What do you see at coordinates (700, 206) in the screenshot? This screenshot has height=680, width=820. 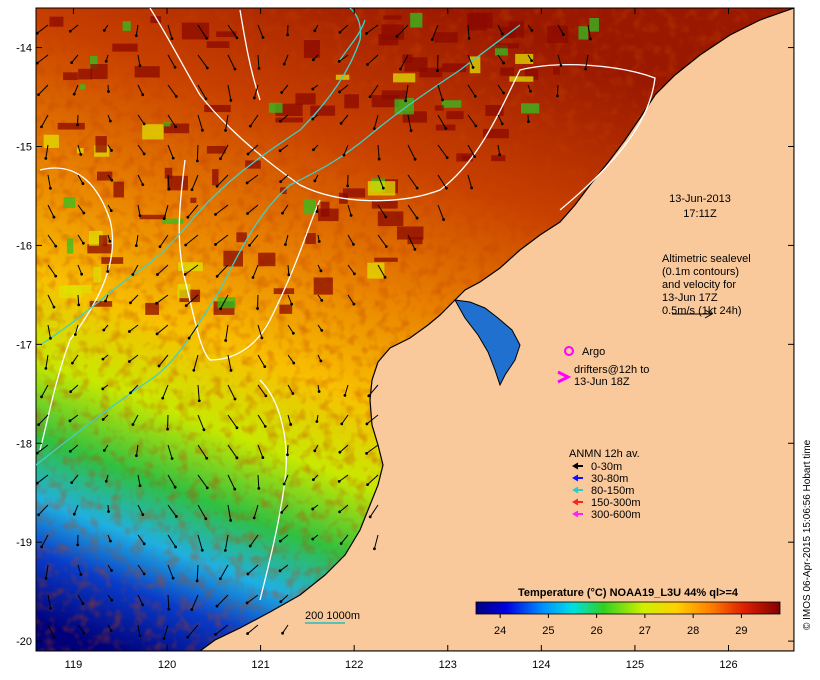 I see `timestamp-annotation: 13-Jun-2013 17:11Z` at bounding box center [700, 206].